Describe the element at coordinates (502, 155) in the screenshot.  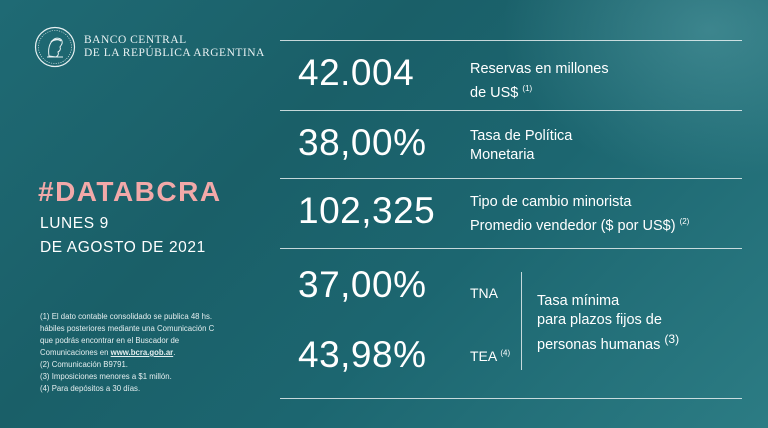
I see `tasa-politica-label-line2: Monetaria` at that location.